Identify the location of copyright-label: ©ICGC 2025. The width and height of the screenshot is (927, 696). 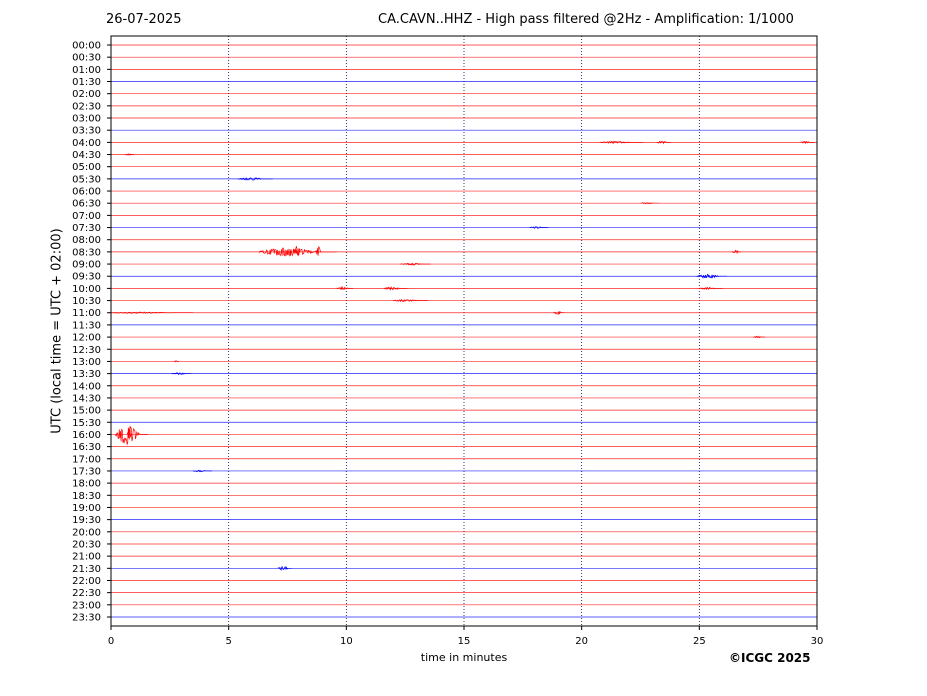
(770, 658).